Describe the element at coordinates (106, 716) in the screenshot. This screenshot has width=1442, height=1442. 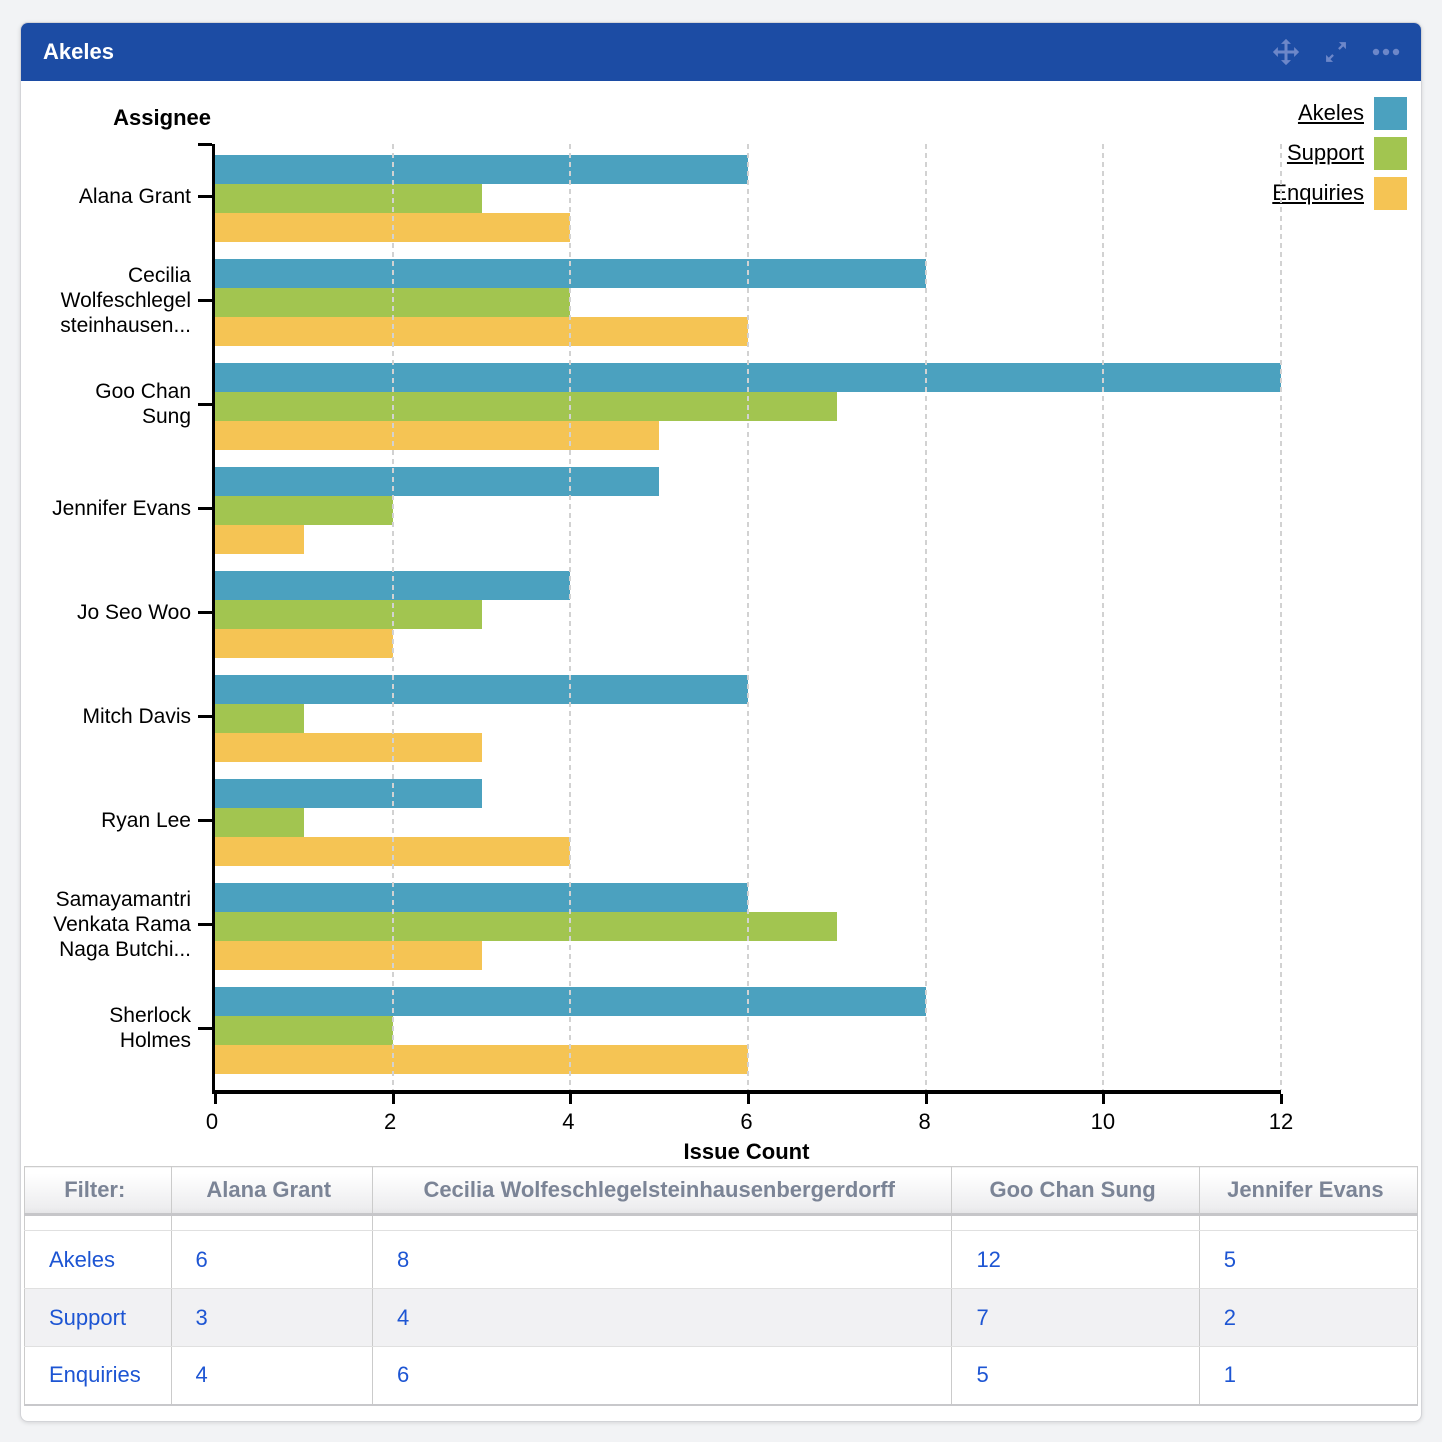
I see `y-axis-label: Mitch Davis` at that location.